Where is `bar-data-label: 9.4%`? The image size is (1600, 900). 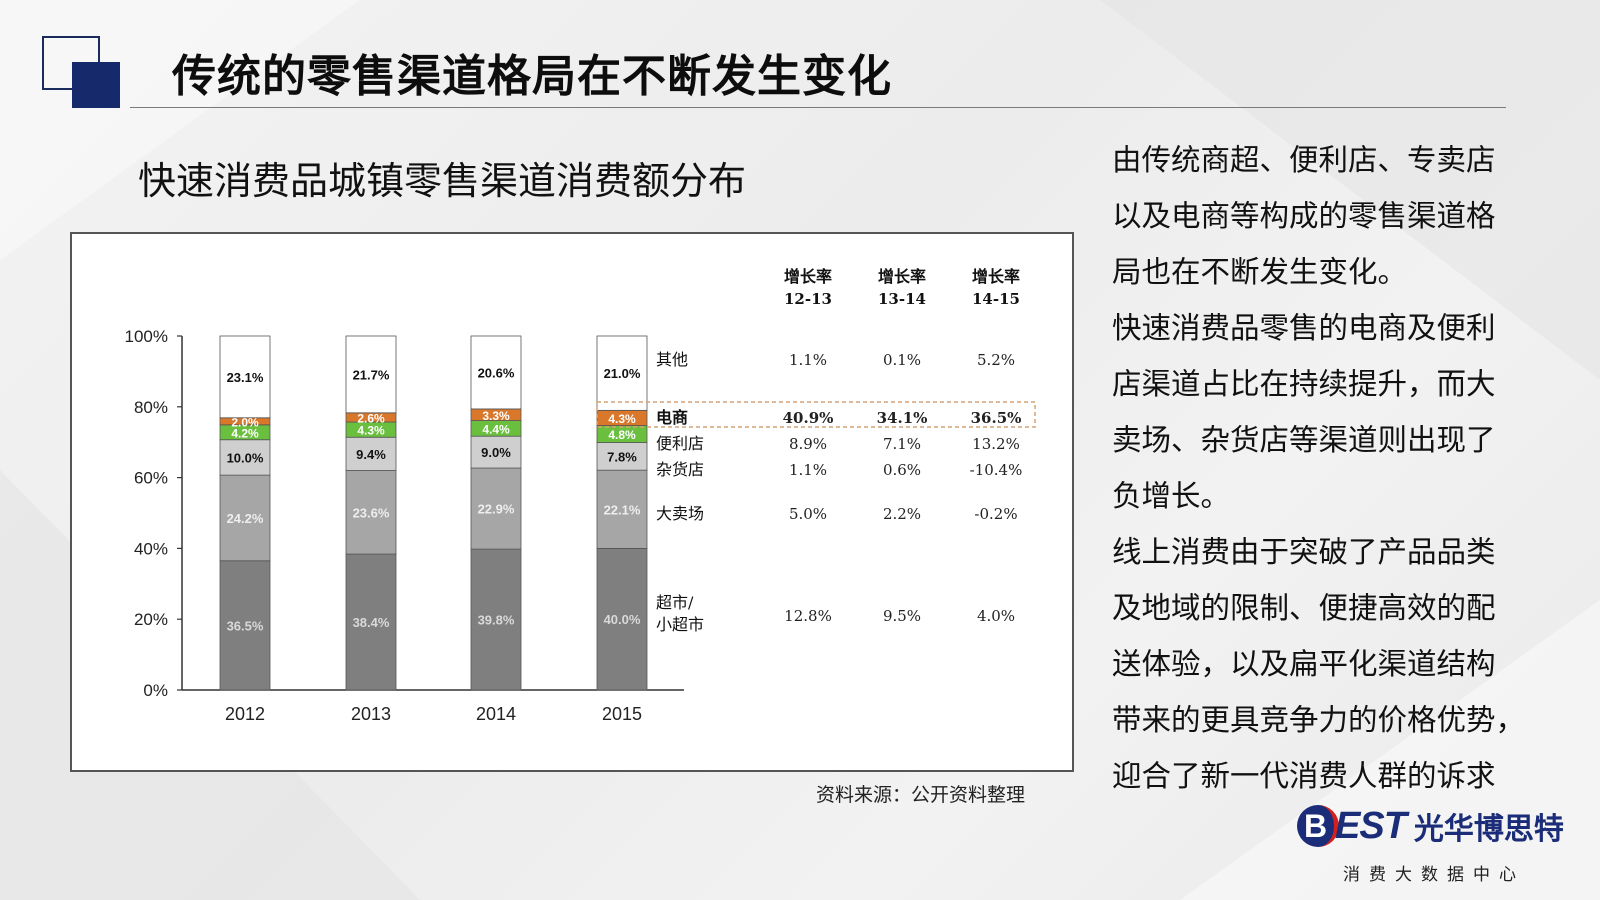
bar-data-label: 9.4% is located at coordinates (371, 454).